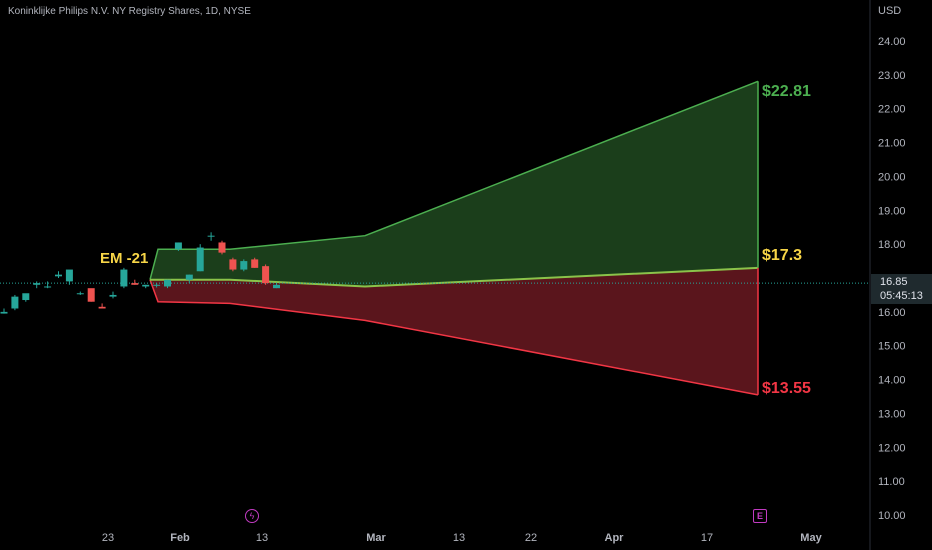 The image size is (932, 550). I want to click on x-tick-label: 23, so click(108, 538).